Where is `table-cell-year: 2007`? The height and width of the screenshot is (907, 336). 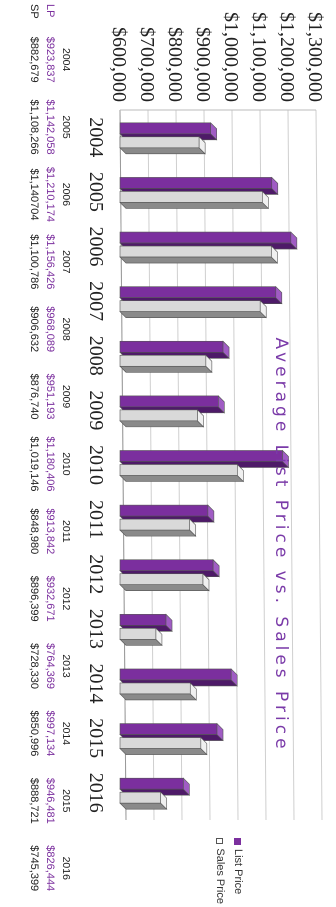 table-cell-year: 2007 is located at coordinates (66, 262).